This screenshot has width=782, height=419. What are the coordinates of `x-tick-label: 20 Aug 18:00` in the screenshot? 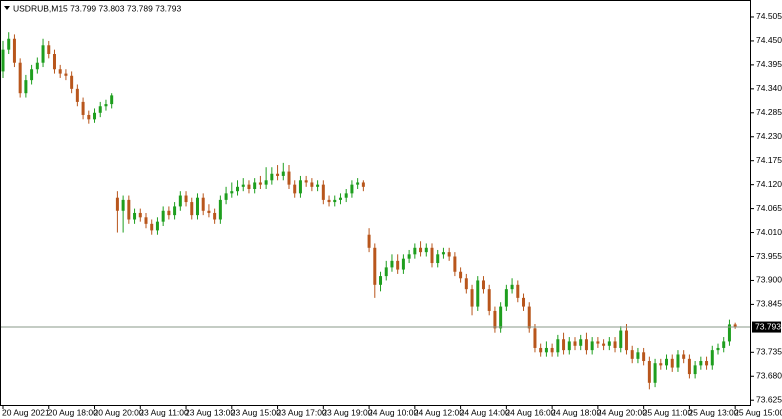 It's located at (73, 412).